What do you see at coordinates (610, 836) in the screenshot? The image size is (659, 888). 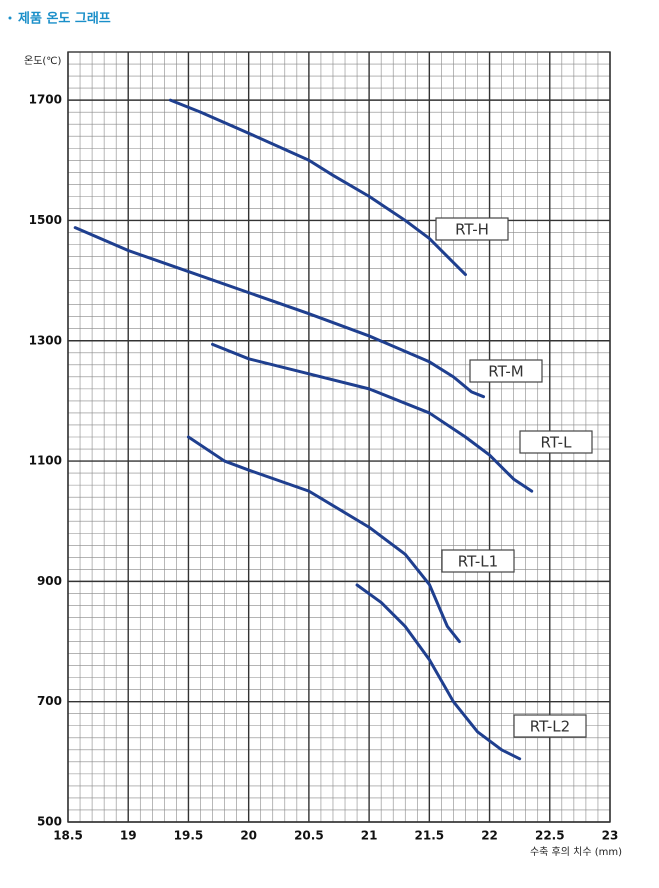 I see `x-tick-label: 23` at bounding box center [610, 836].